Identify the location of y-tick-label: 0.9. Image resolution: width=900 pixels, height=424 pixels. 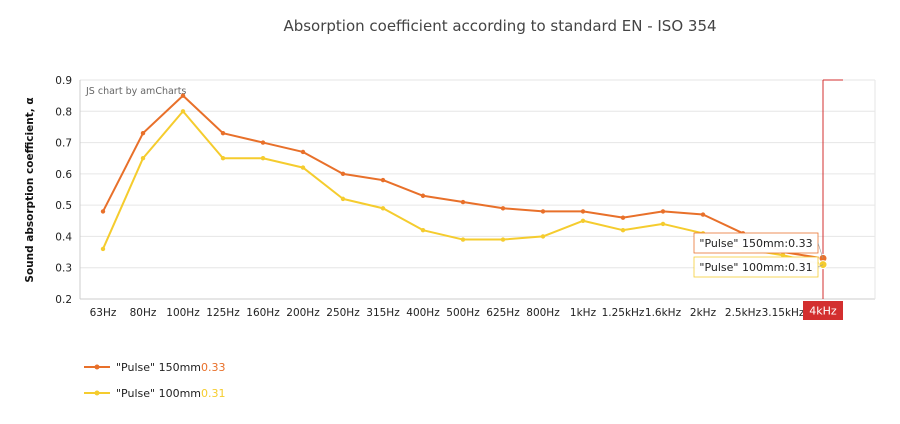
(63, 81).